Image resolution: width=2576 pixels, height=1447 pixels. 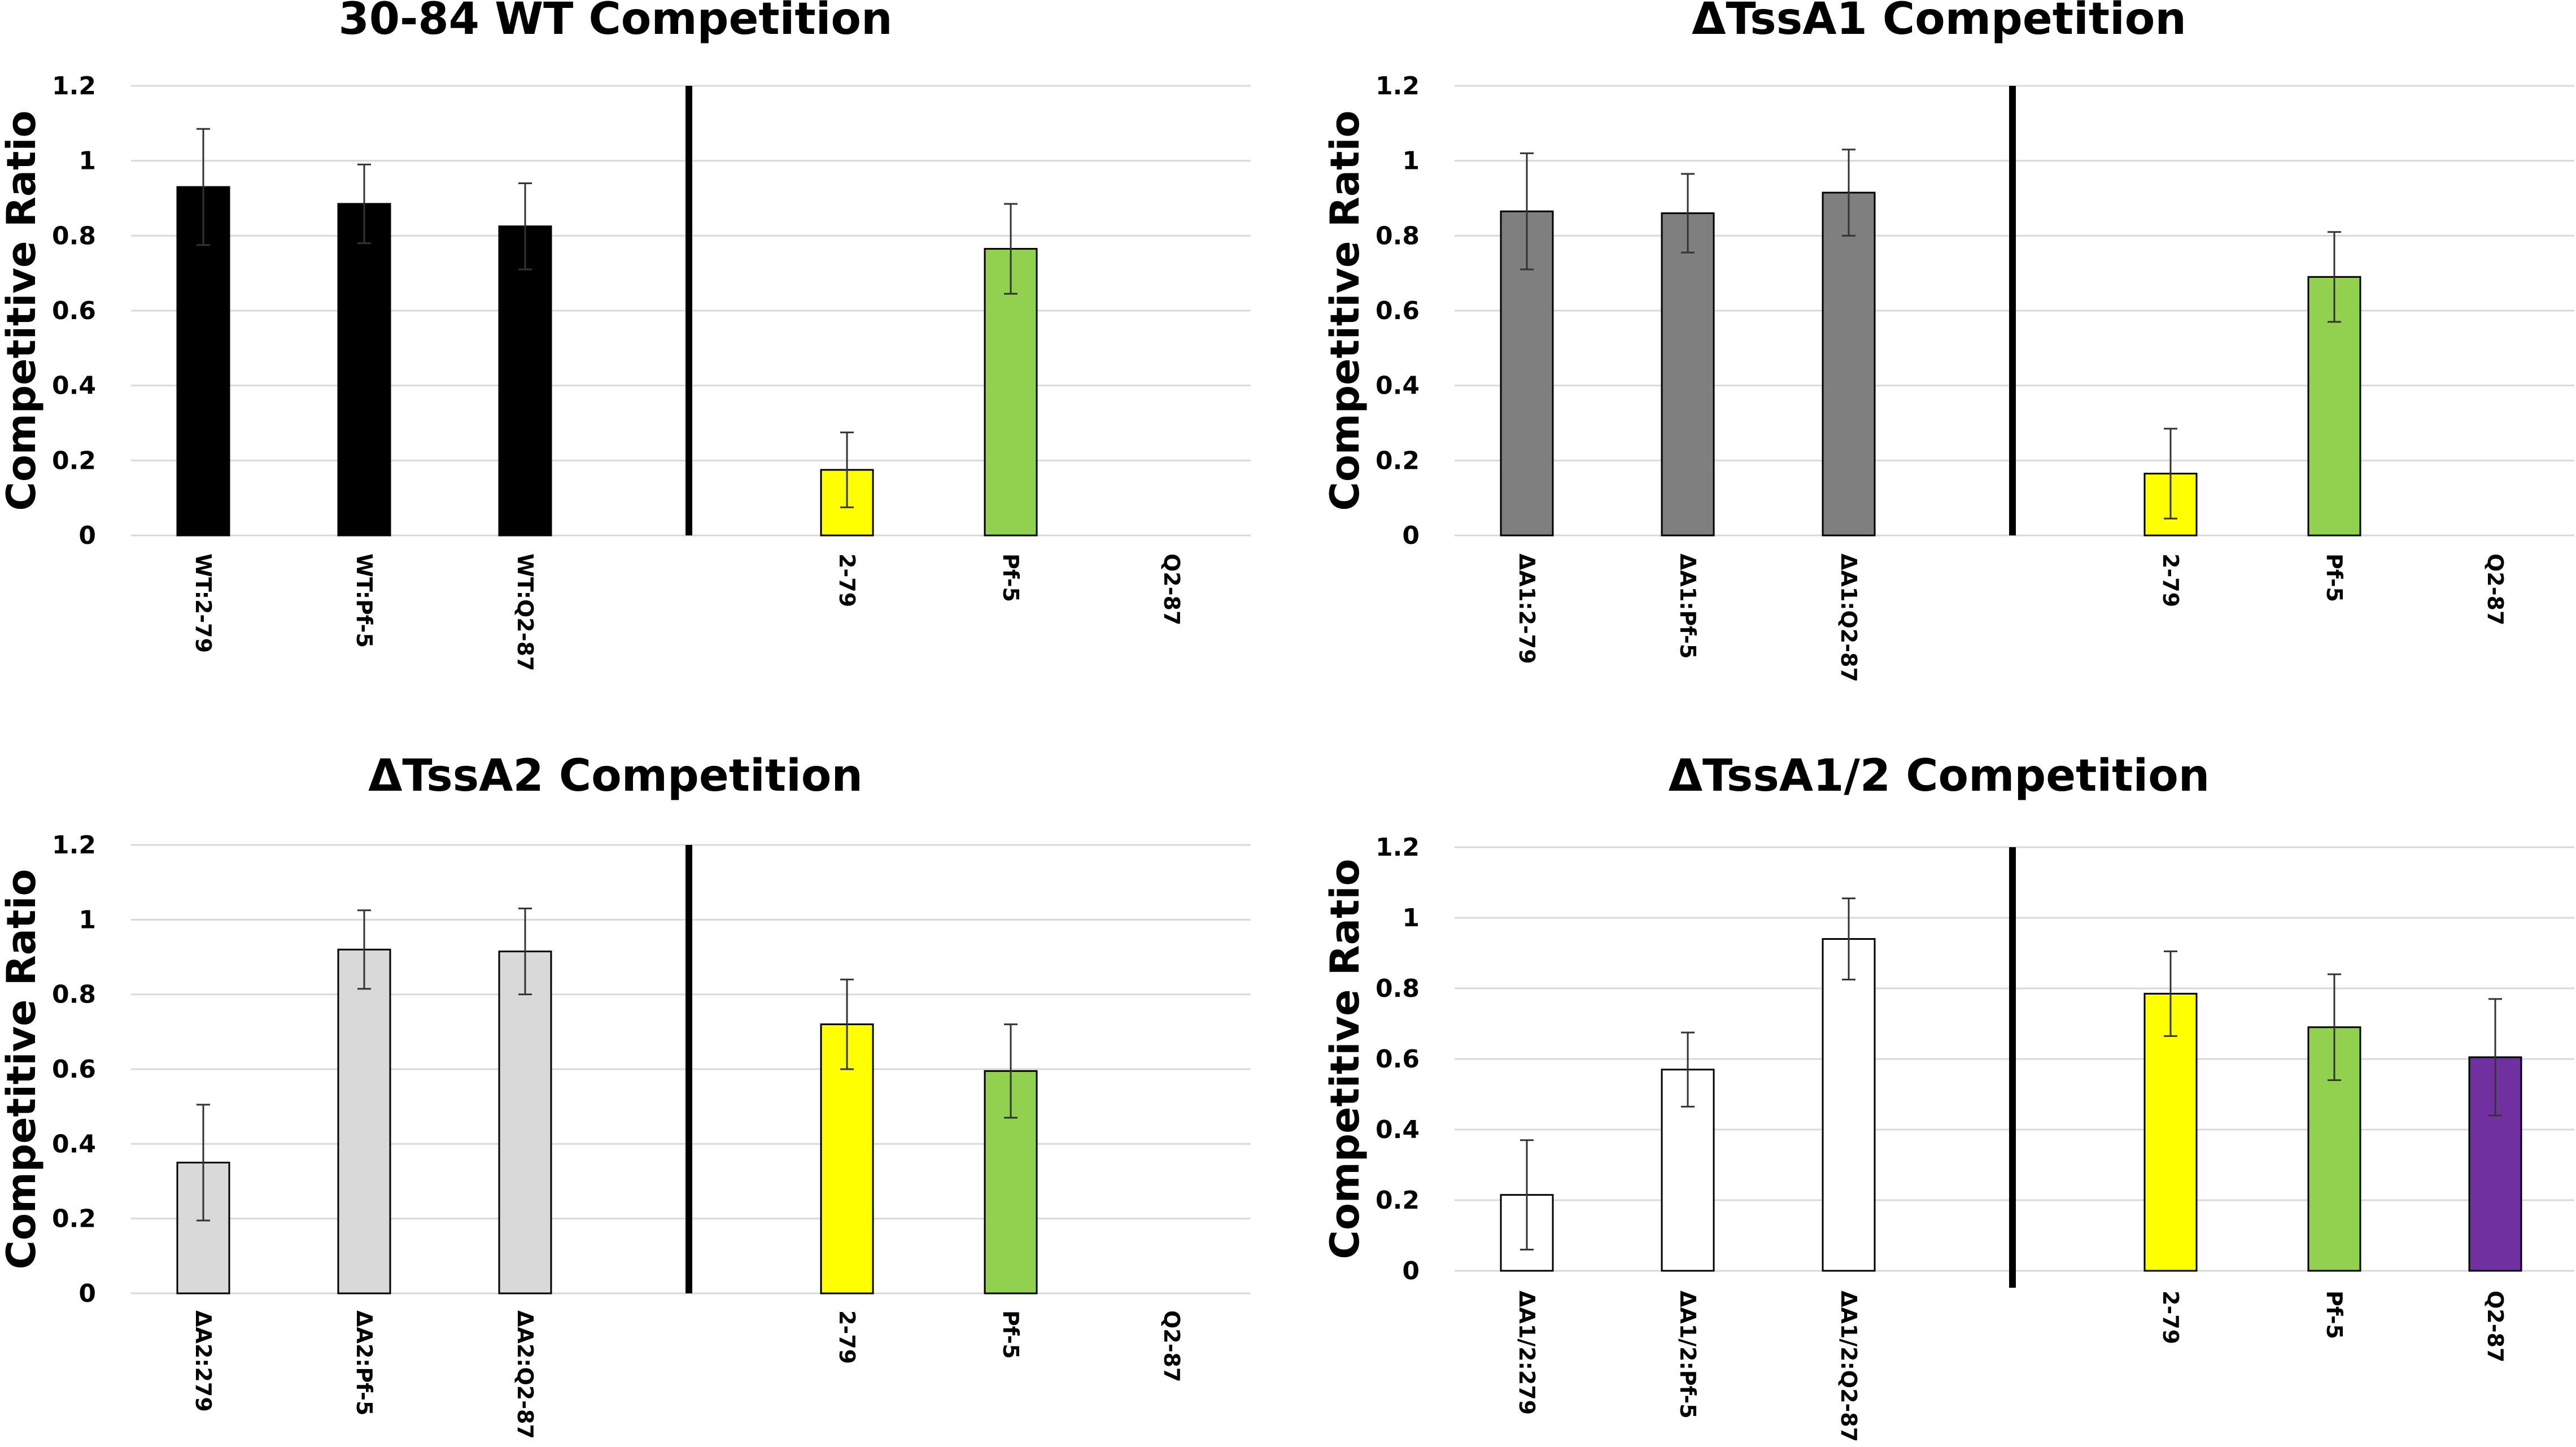 What do you see at coordinates (526, 1374) in the screenshot?
I see `x-category-label: ΔA2:Q2-87` at bounding box center [526, 1374].